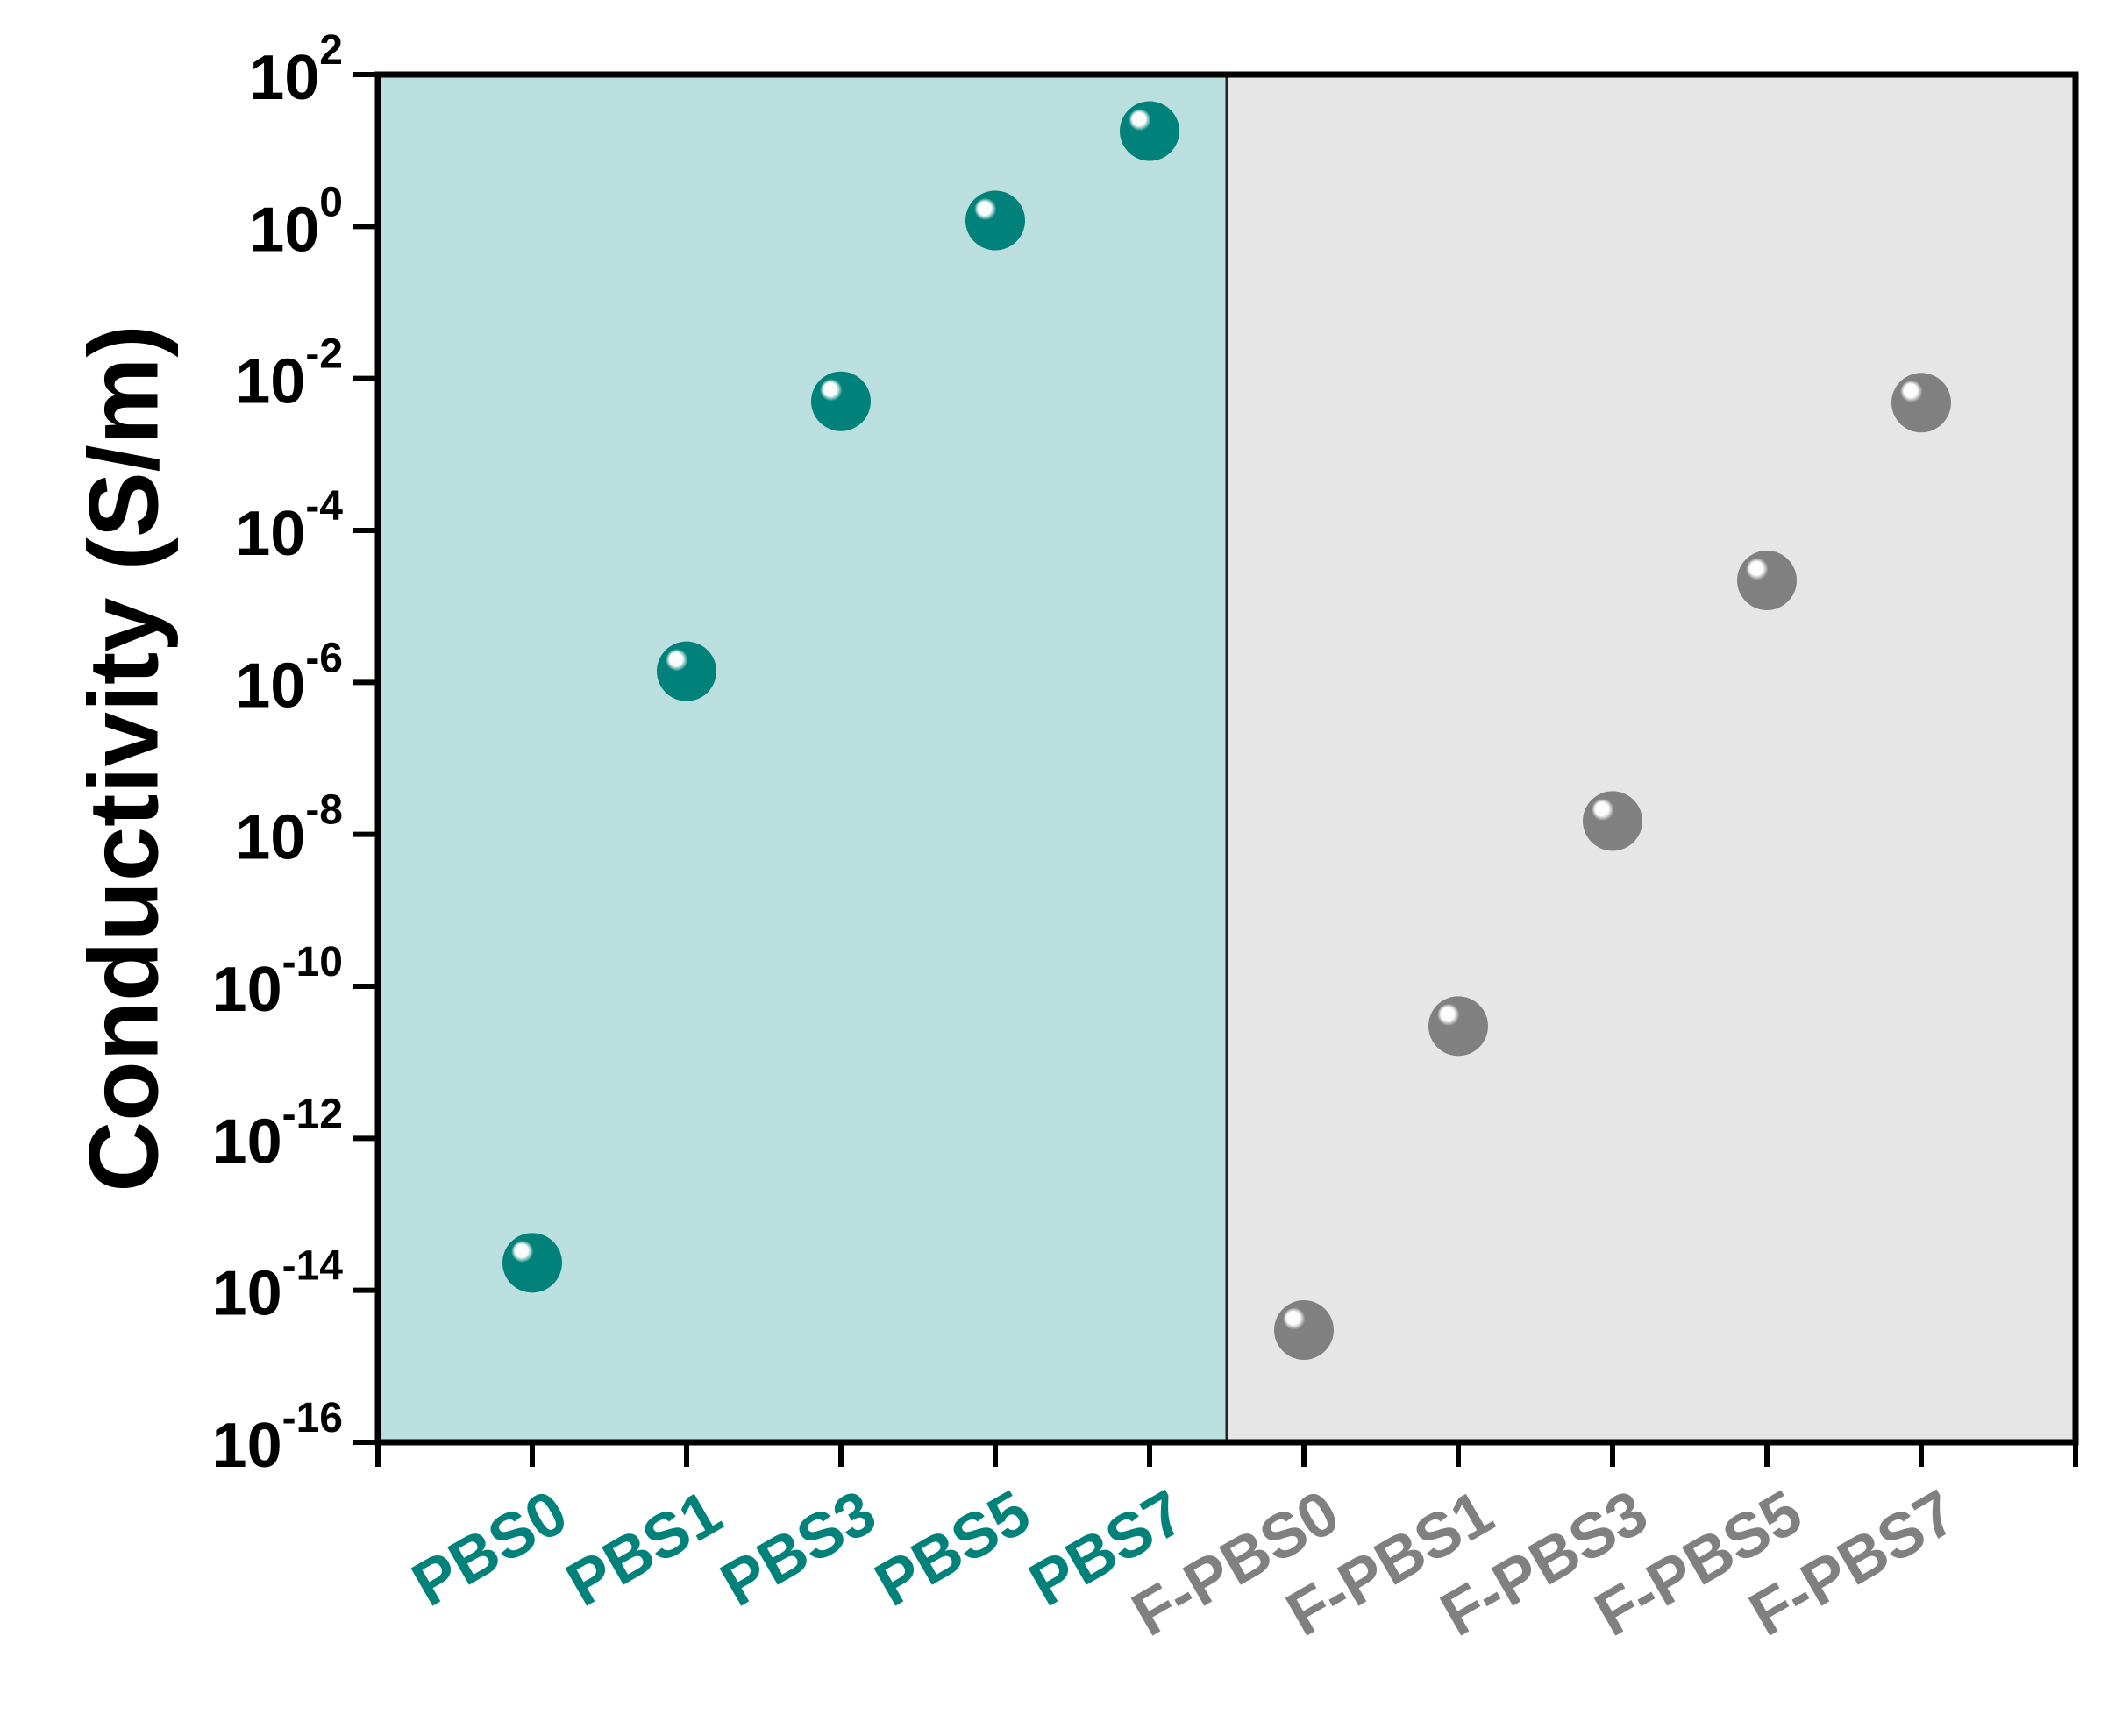  I want to click on y-tick-exponent: -14, so click(313, 1266).